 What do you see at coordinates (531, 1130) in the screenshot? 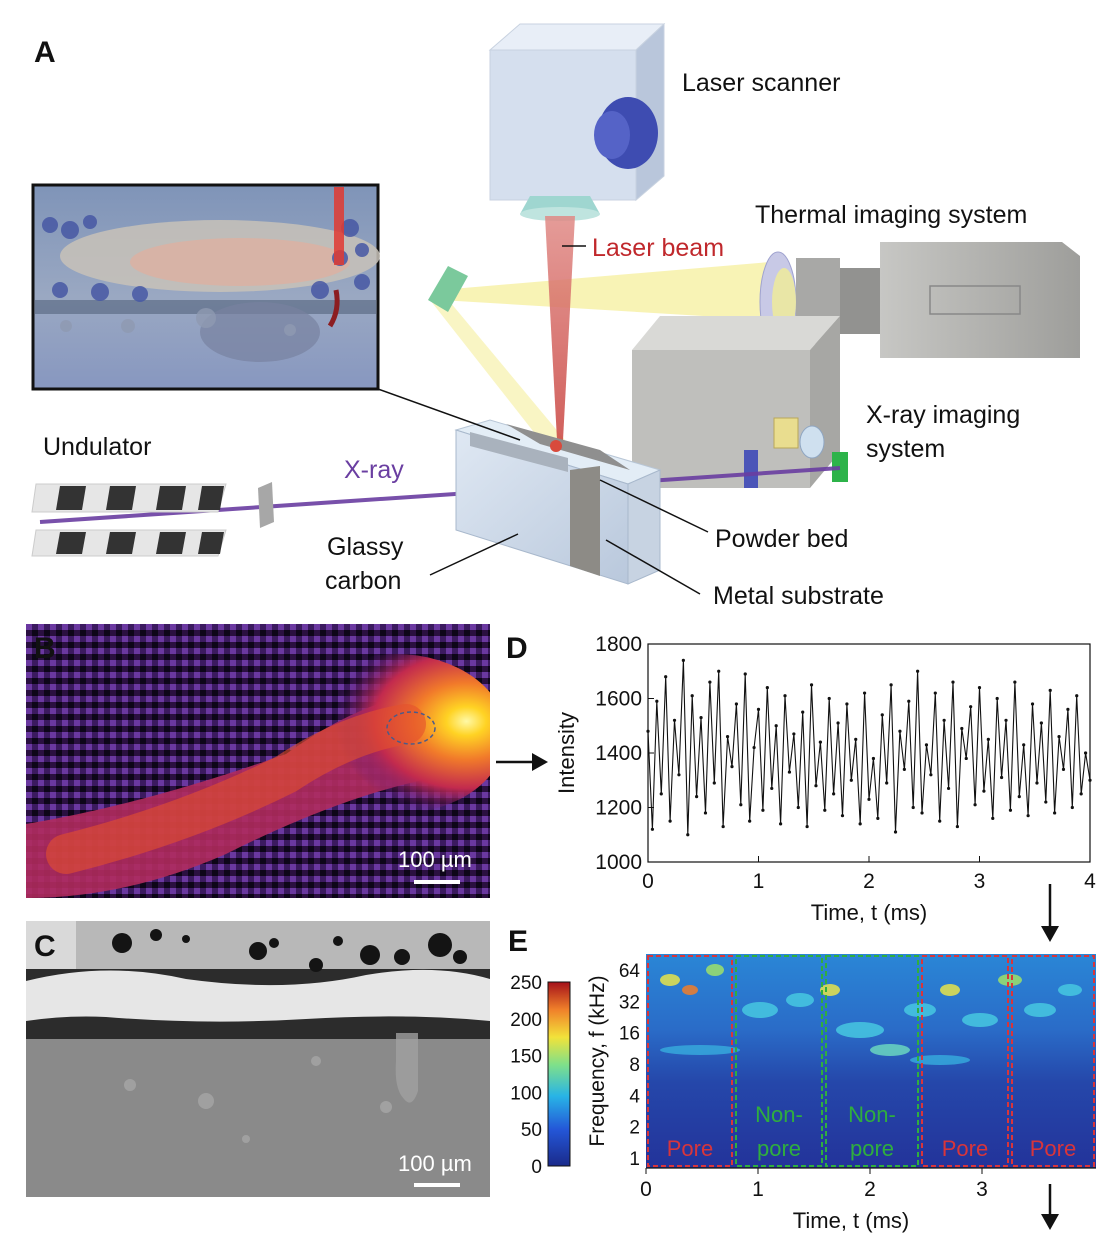
I see `colorbar-tick-label: 50` at bounding box center [531, 1130].